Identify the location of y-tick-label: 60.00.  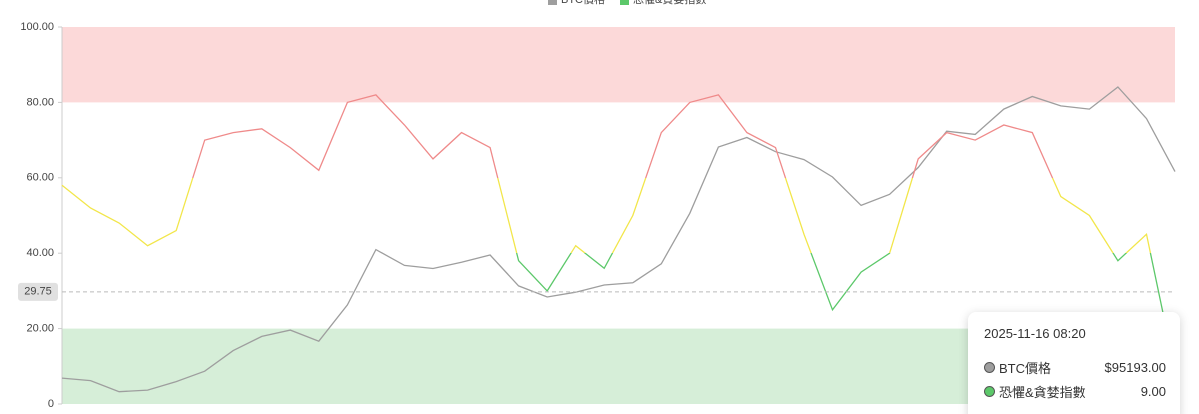
(40, 178).